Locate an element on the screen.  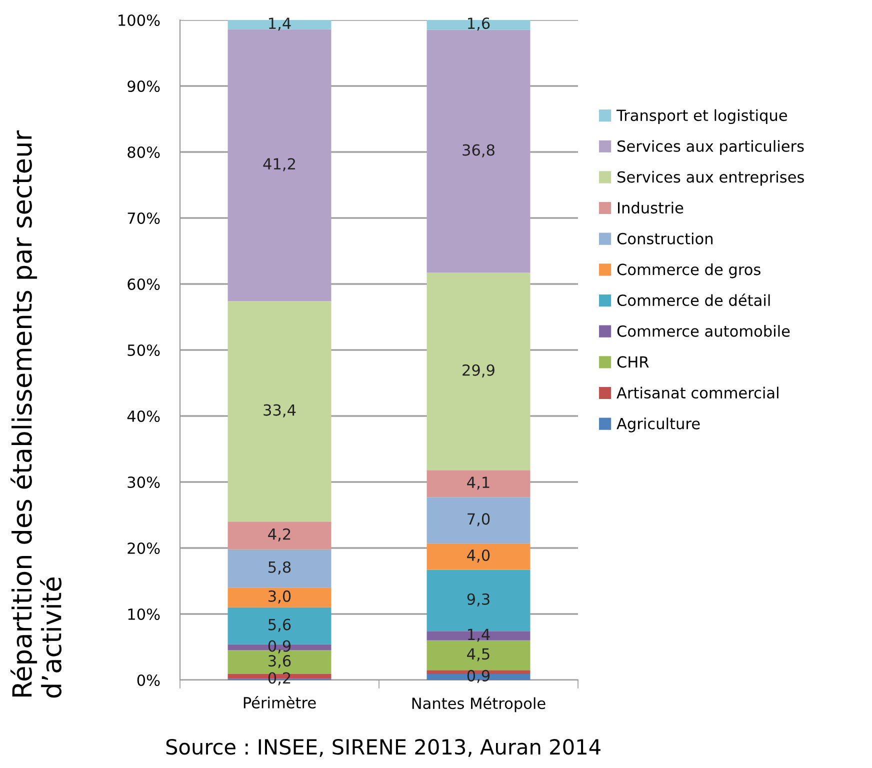
data-label: 4,1 is located at coordinates (478, 483).